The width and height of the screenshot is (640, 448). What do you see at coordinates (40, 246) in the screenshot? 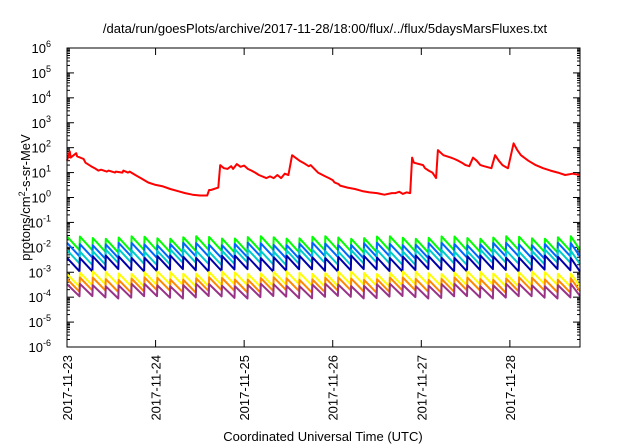
I see `y-tick-label: 10⁻²` at bounding box center [40, 246].